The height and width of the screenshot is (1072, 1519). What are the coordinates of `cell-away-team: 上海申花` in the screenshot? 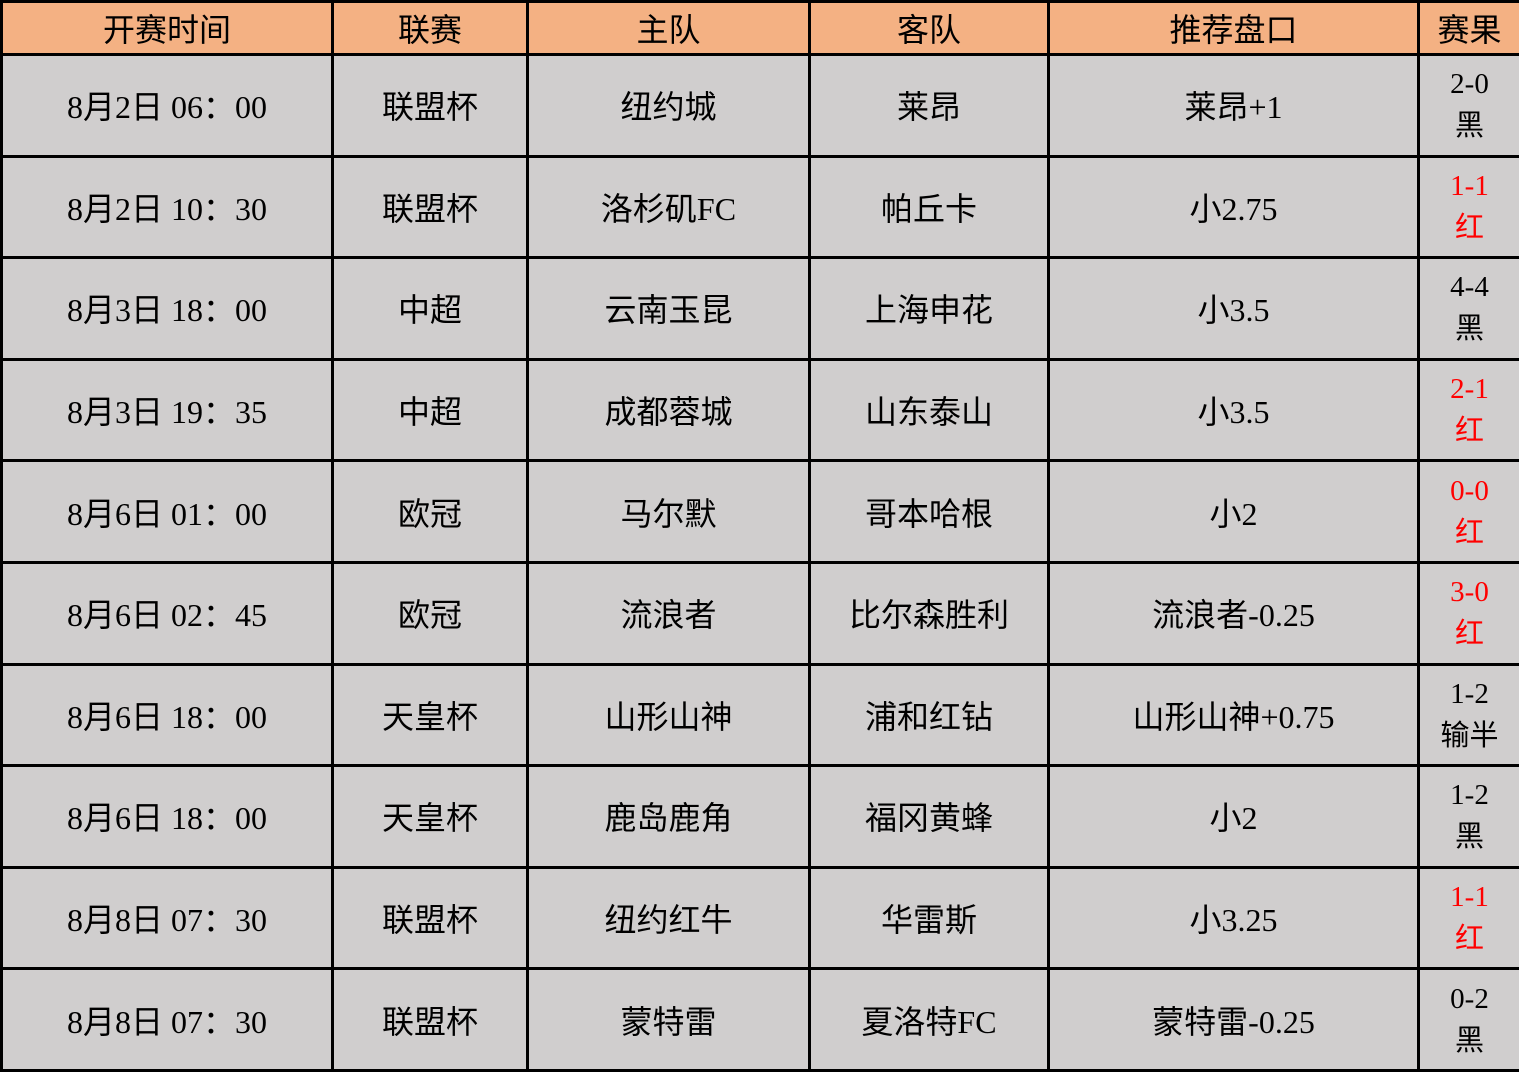 It's located at (929, 308).